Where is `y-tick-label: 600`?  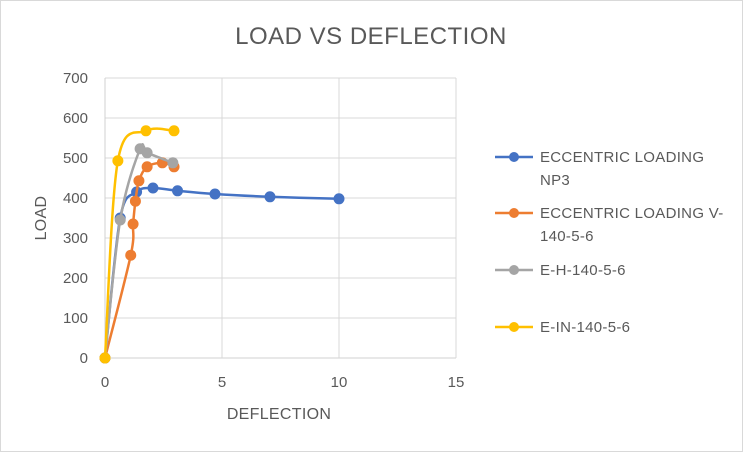
y-tick-label: 600 is located at coordinates (75, 118).